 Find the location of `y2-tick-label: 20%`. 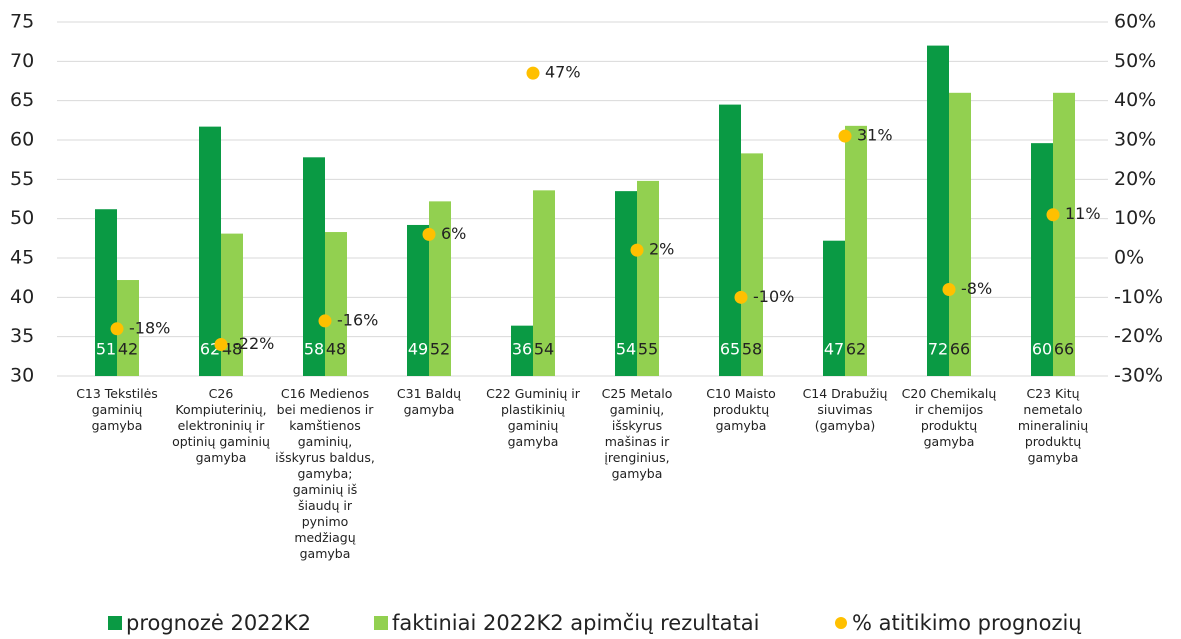

y2-tick-label: 20% is located at coordinates (1135, 179).